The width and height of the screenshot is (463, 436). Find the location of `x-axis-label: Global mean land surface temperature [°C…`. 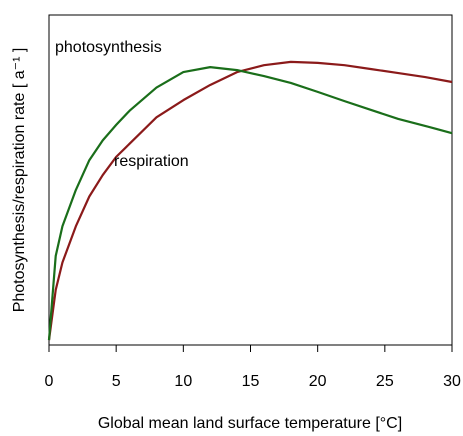

x-axis-label: Global mean land surface temperature [°C… is located at coordinates (250, 423).